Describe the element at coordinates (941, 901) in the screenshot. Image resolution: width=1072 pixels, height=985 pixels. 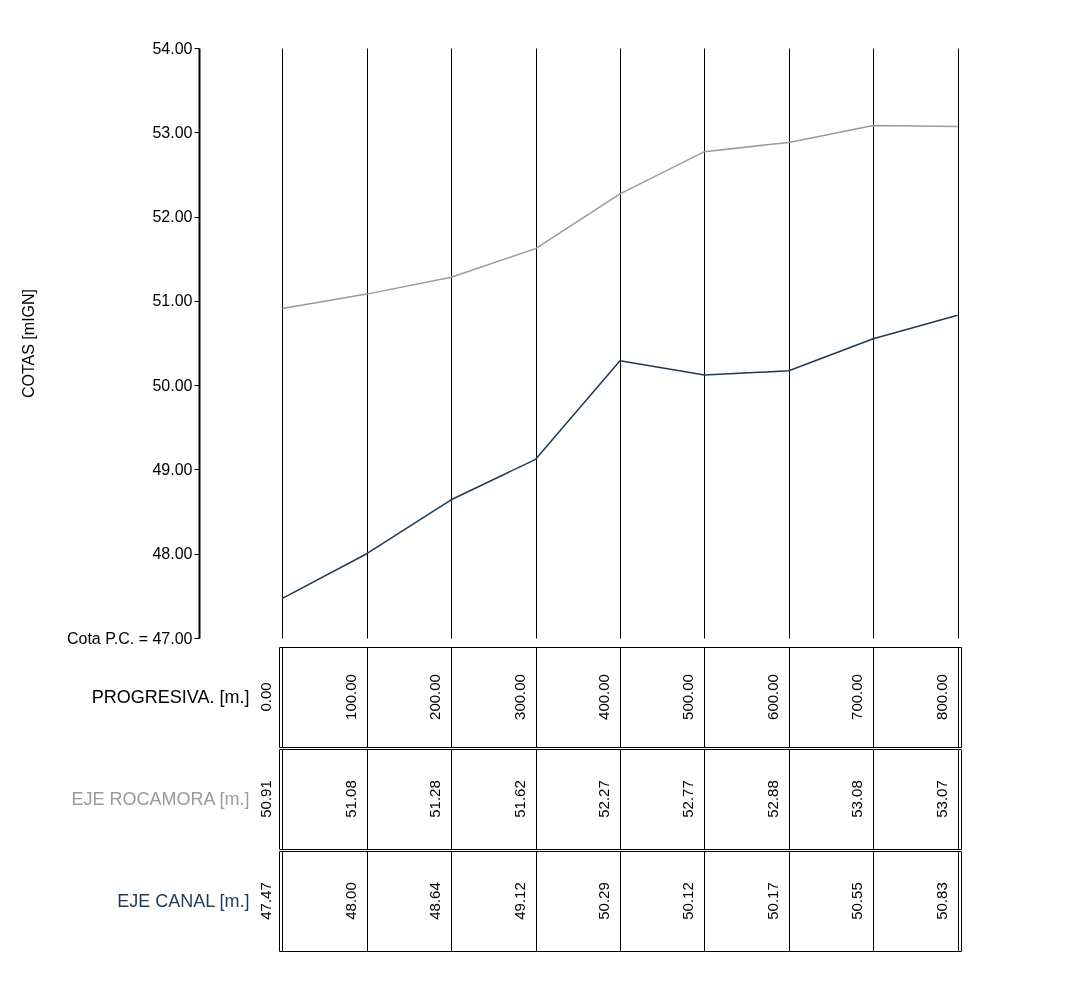
I see `data-label: 50.83` at that location.